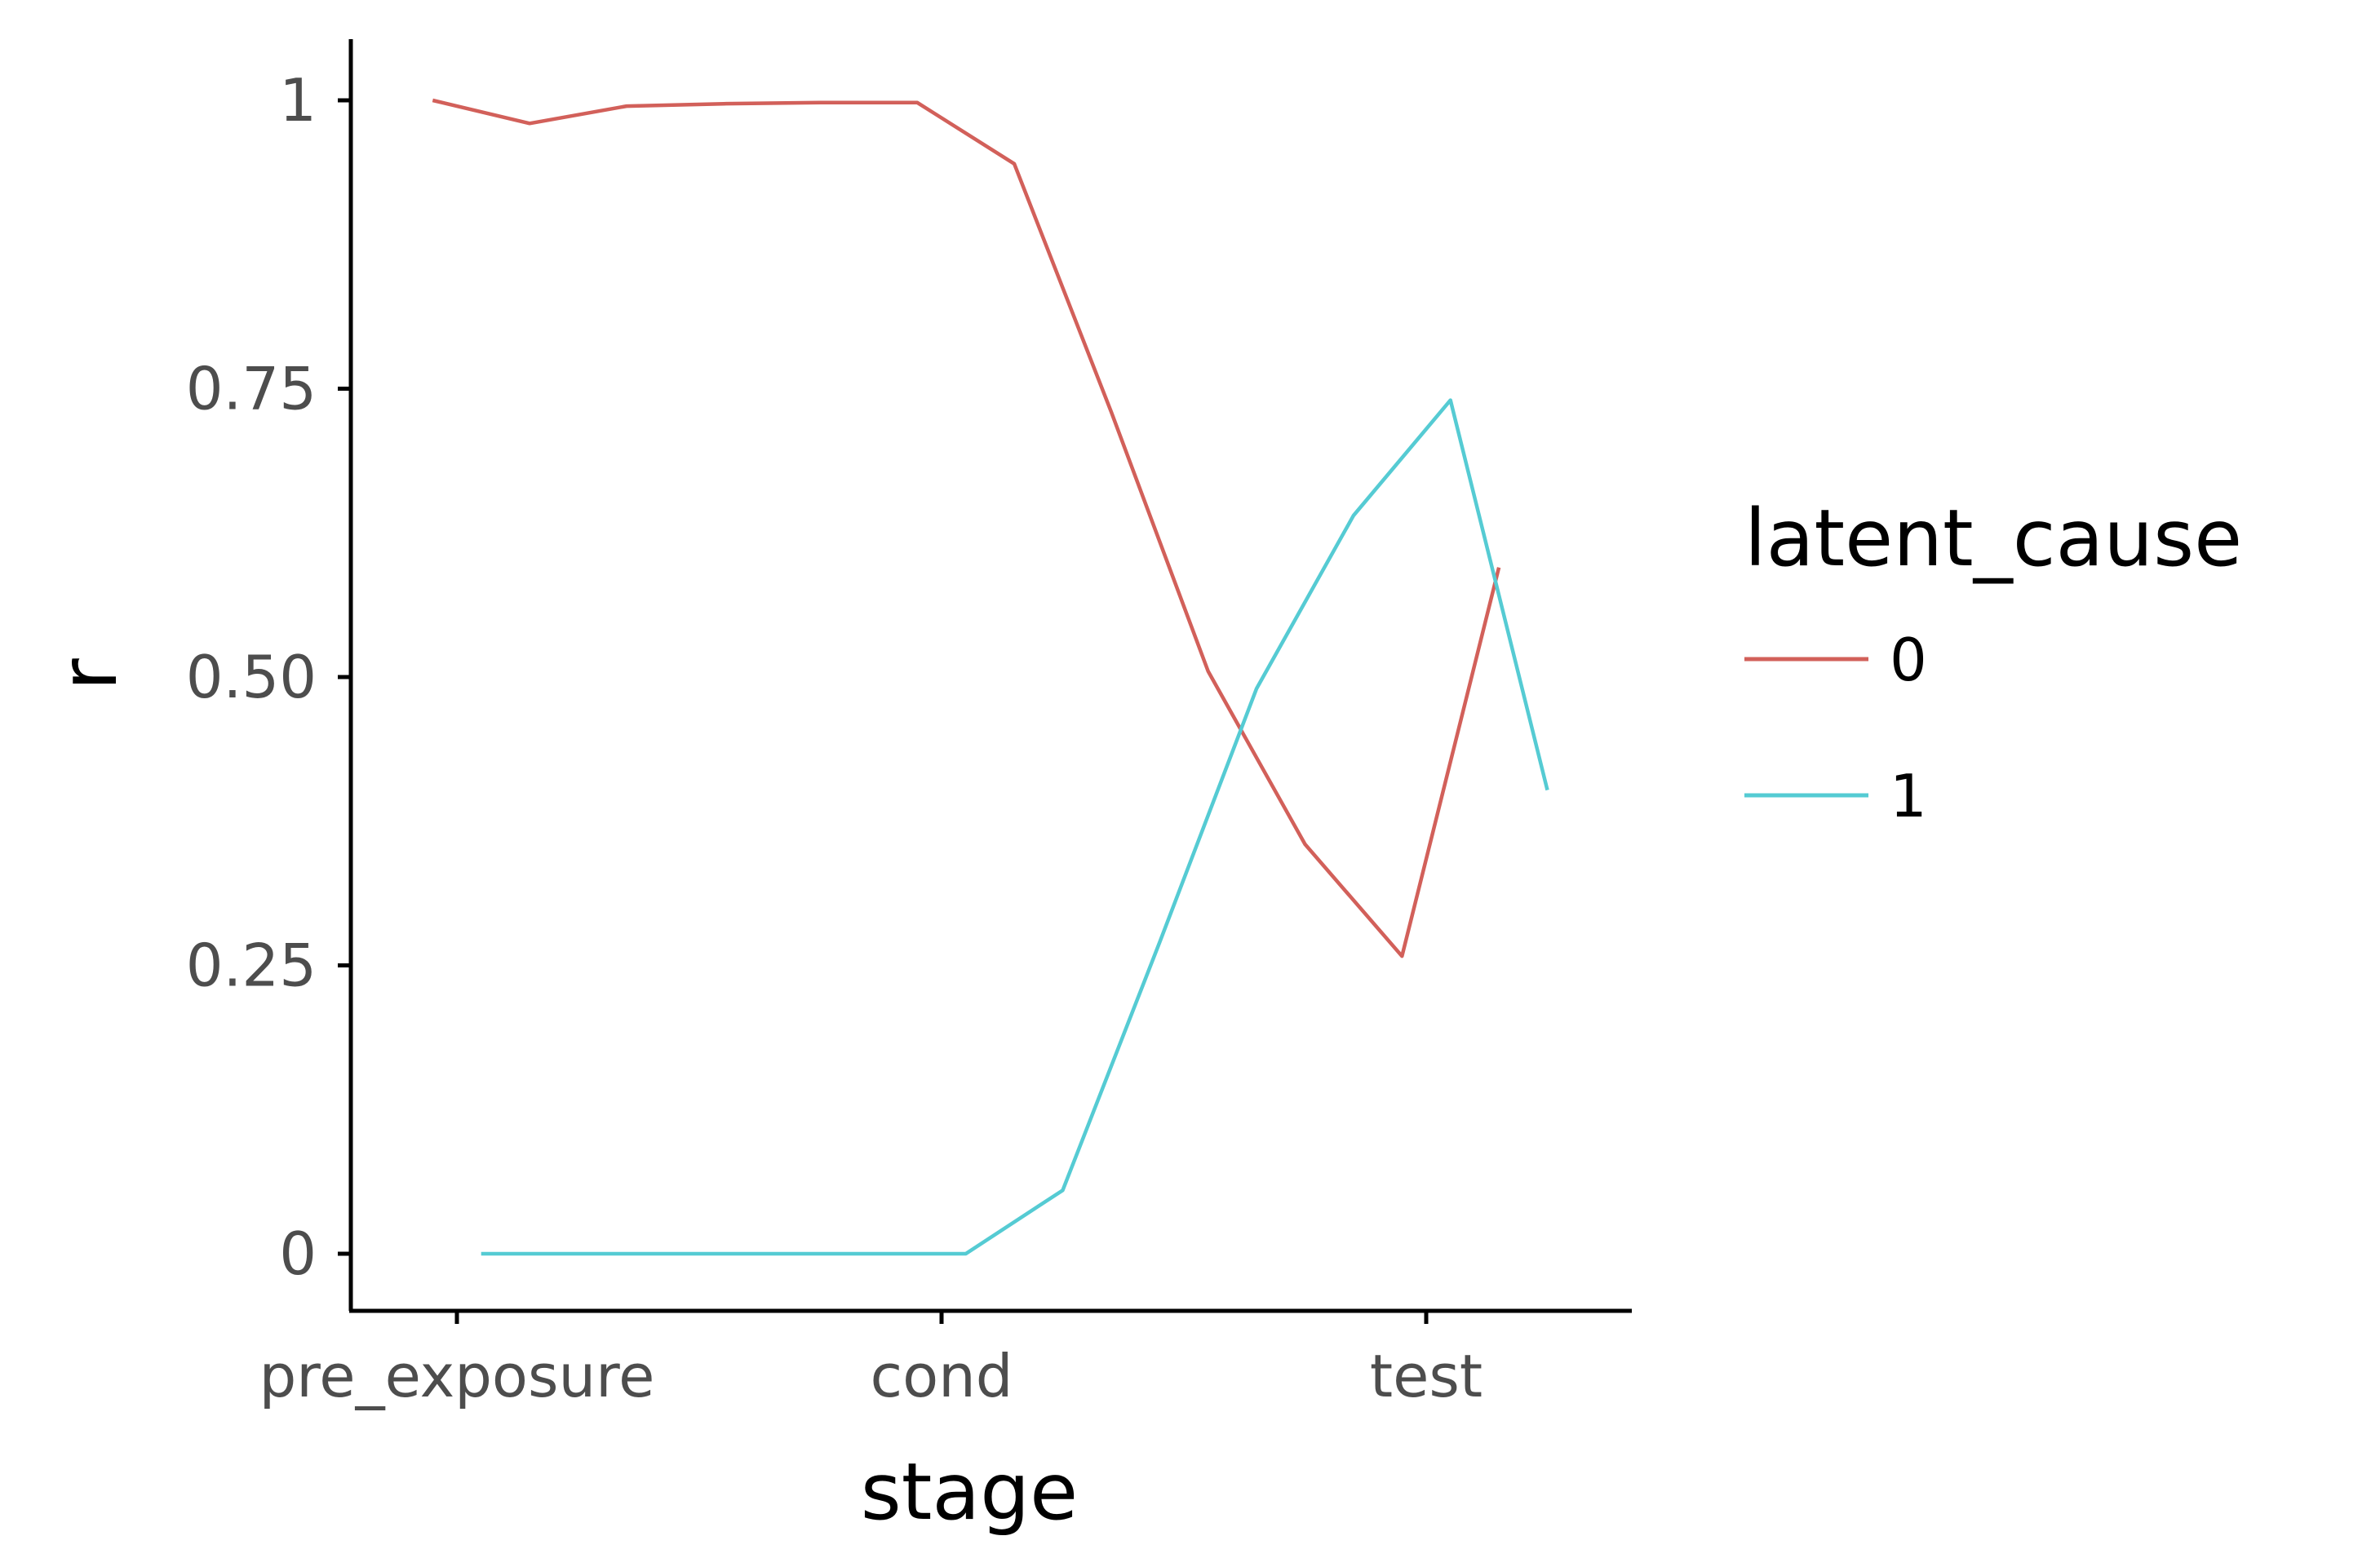 The height and width of the screenshot is (1558, 2380). What do you see at coordinates (969, 1492) in the screenshot?
I see `x-axis-title: stage` at bounding box center [969, 1492].